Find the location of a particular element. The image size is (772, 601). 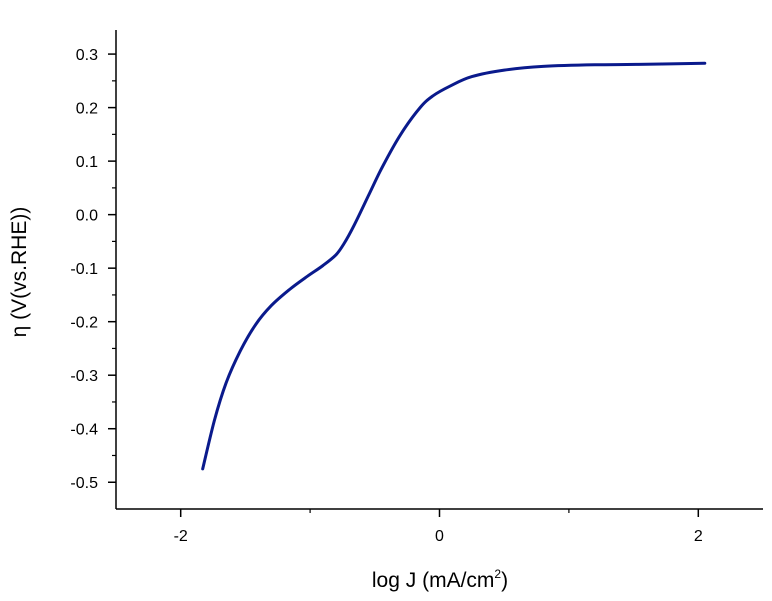

y-axis-ticks: 0.3 0.2 0.1 0.0 -0.1 -0.2 -0.3 -0.4 -0.5 is located at coordinates (93, 269).